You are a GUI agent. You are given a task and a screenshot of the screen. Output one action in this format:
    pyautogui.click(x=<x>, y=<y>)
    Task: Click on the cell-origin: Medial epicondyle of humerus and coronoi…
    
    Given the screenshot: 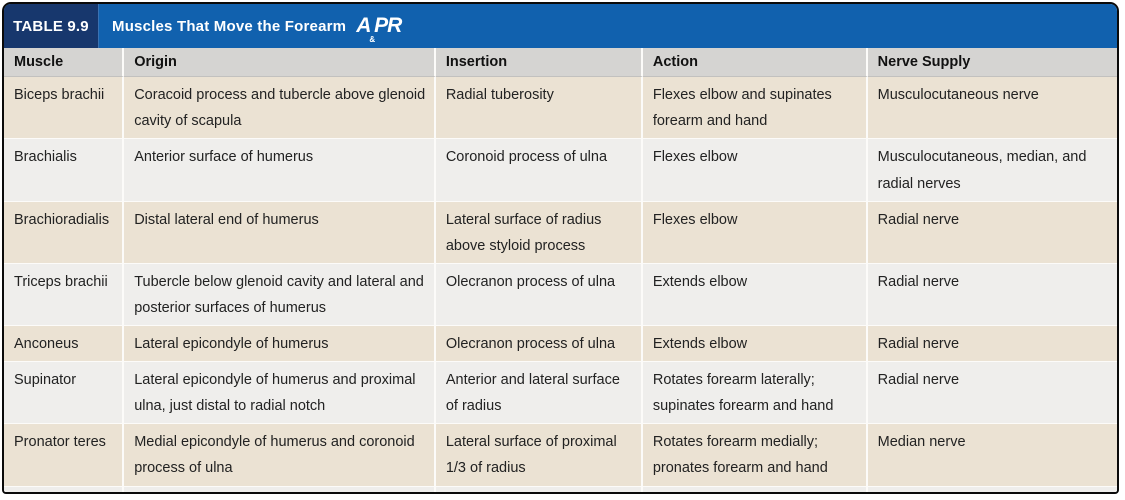 What is the action you would take?
    pyautogui.click(x=280, y=455)
    